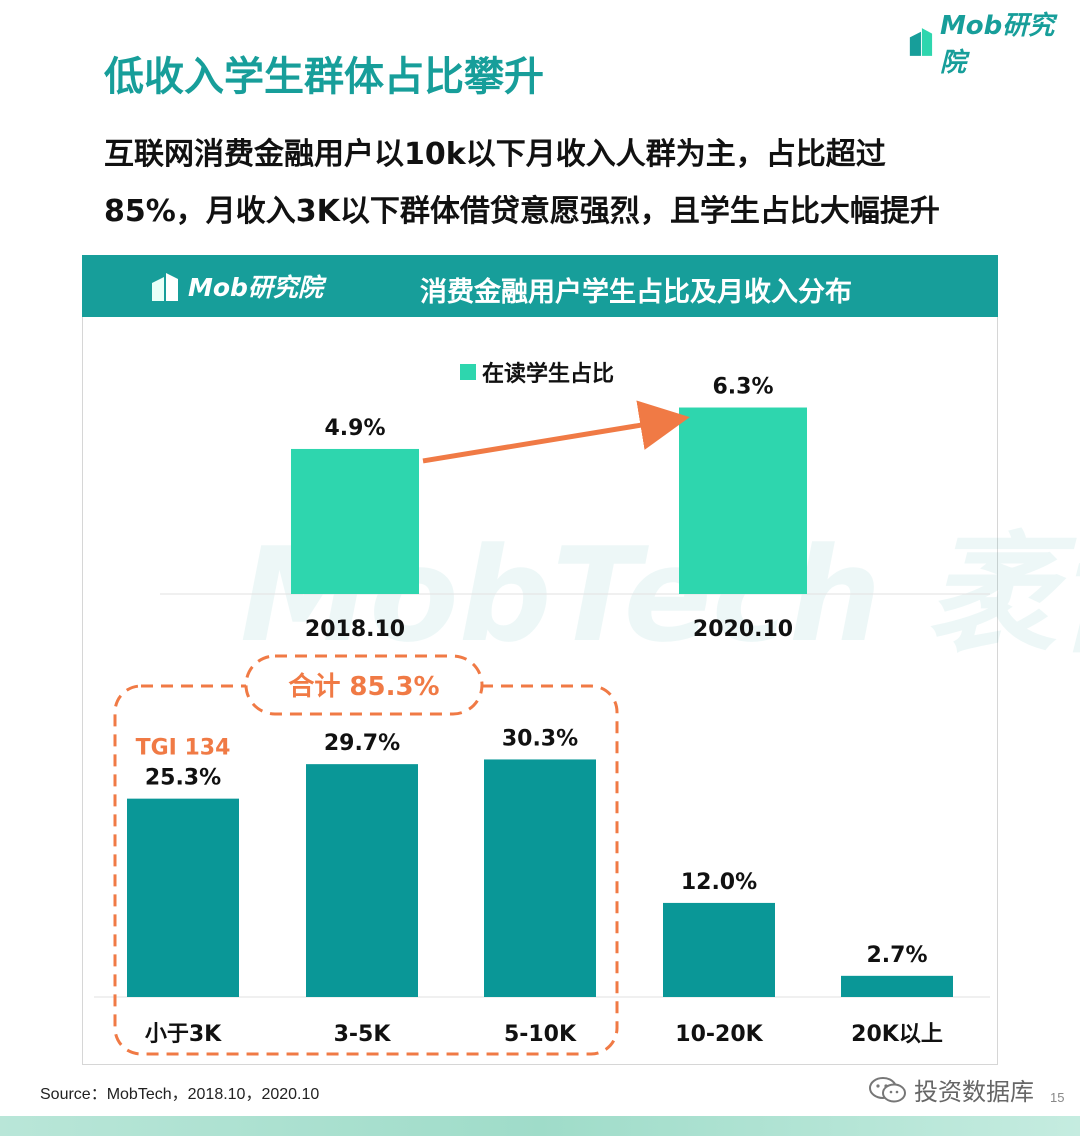 This screenshot has height=1136, width=1080. I want to click on chart-panel-header, so click(540, 286).